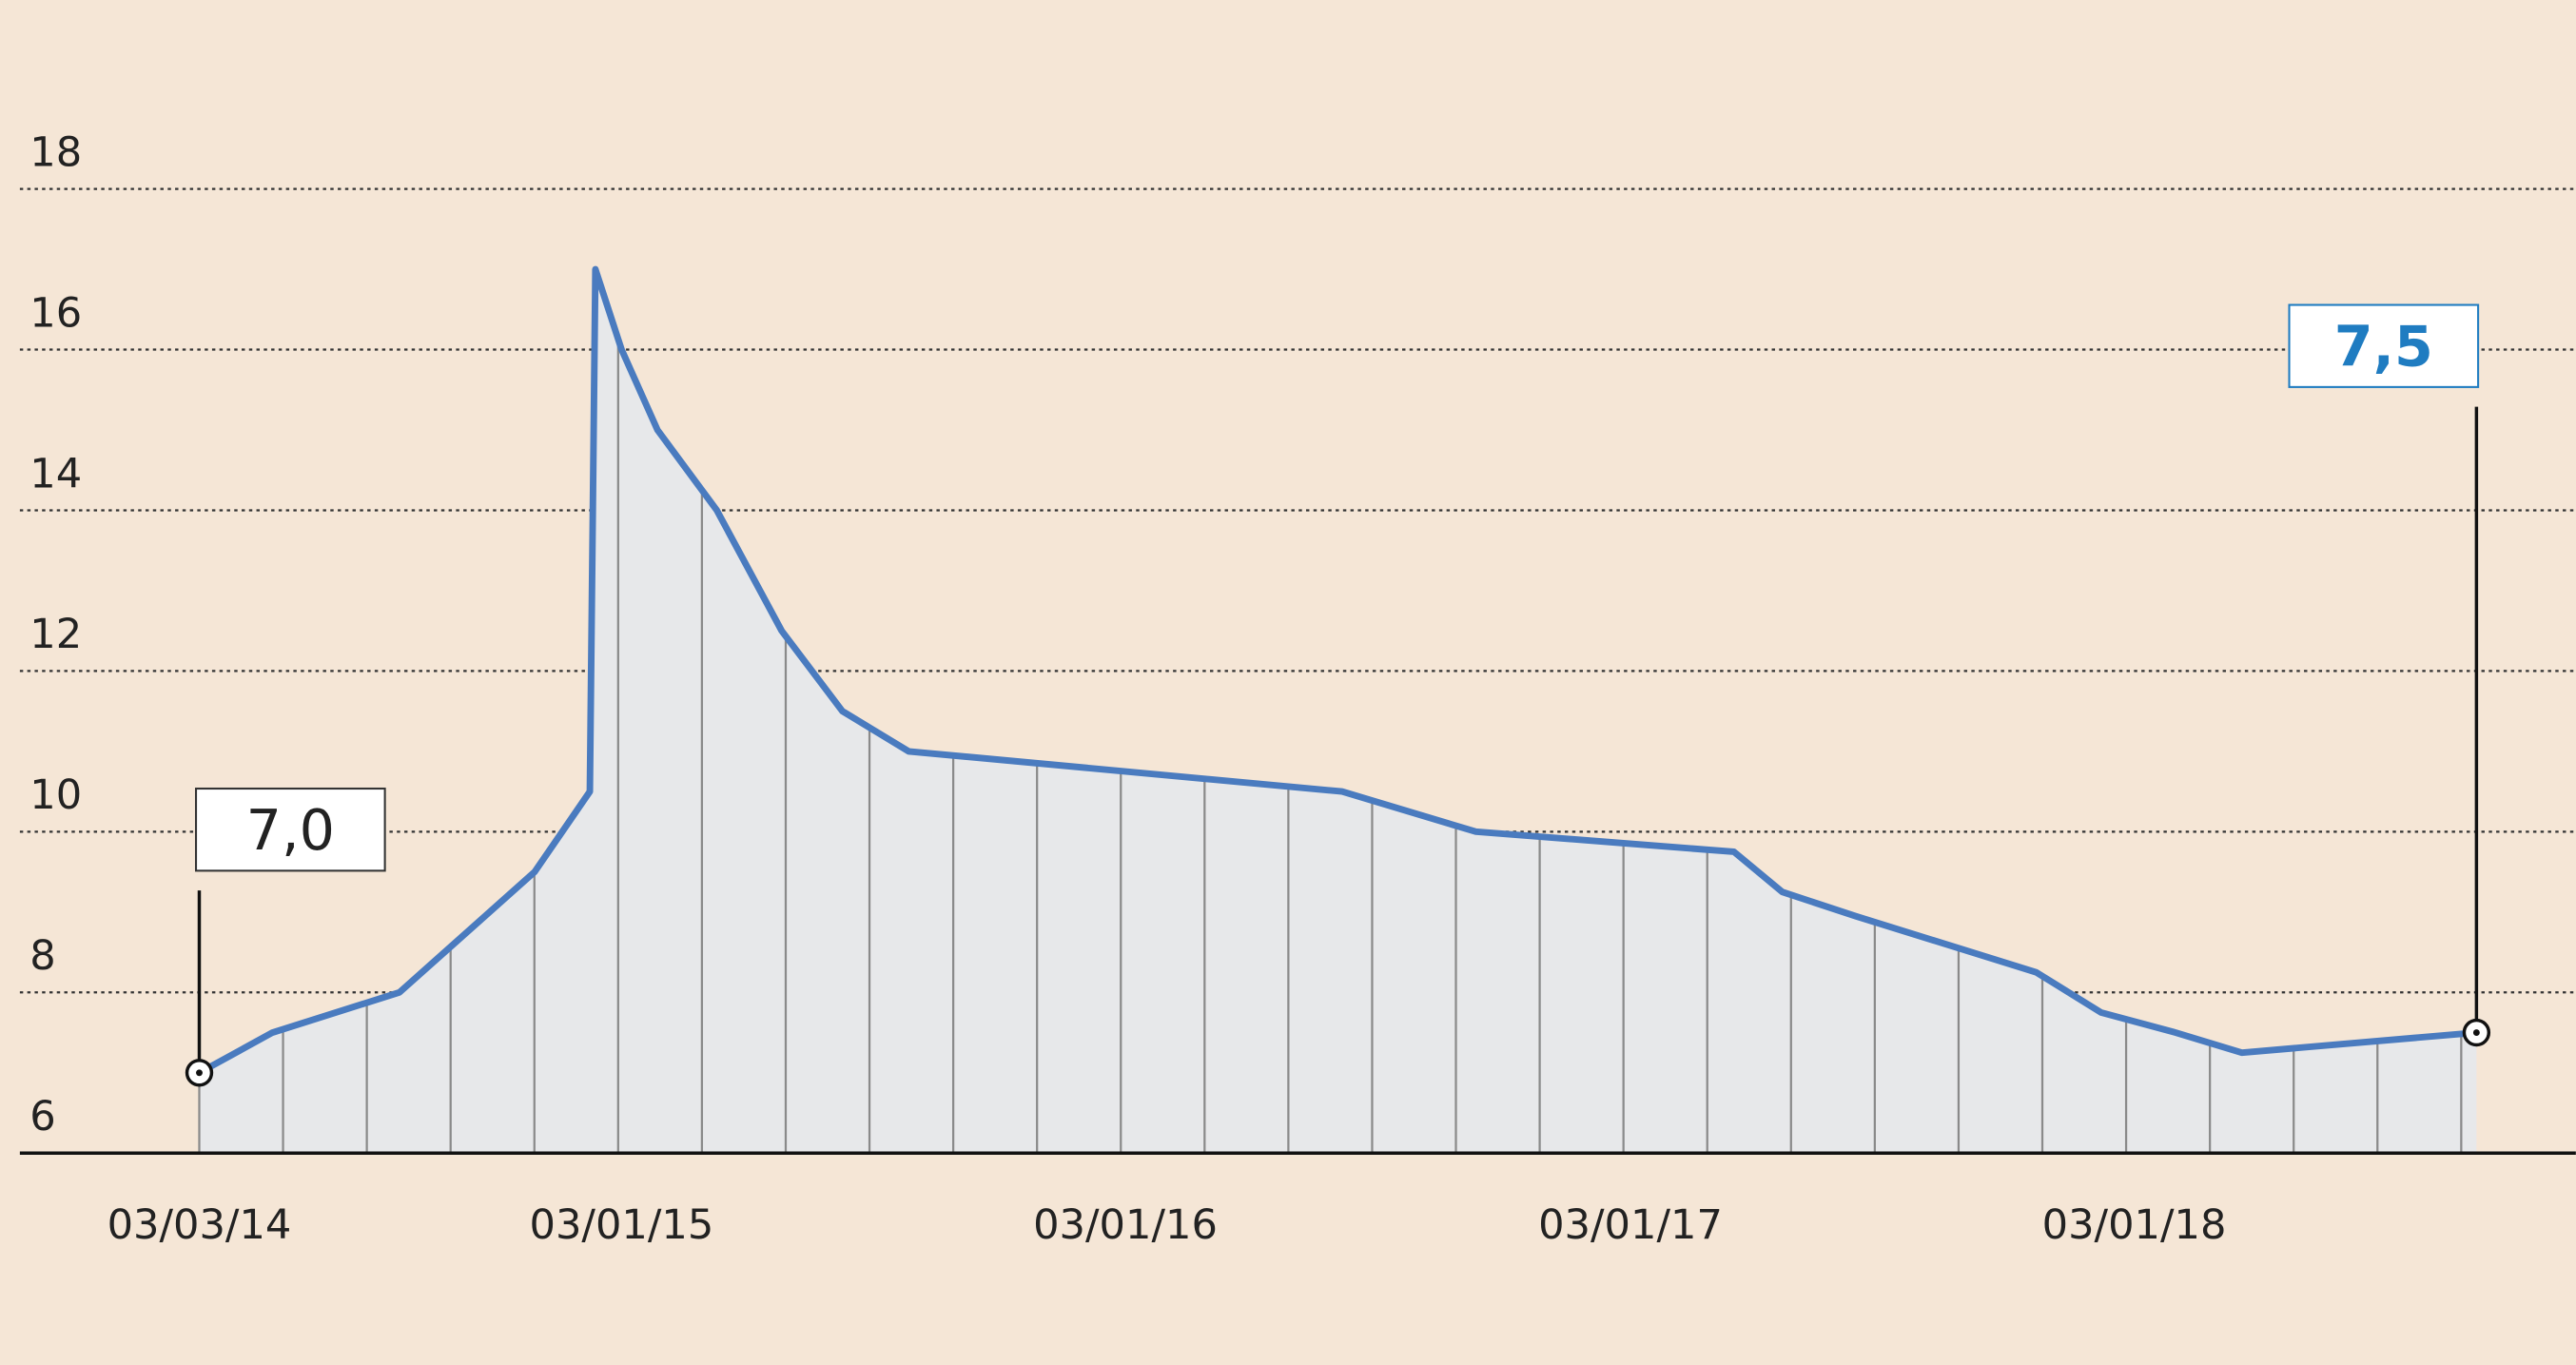 This screenshot has width=2576, height=1365. Describe the element at coordinates (56, 634) in the screenshot. I see `y-tick-label: 12` at that location.